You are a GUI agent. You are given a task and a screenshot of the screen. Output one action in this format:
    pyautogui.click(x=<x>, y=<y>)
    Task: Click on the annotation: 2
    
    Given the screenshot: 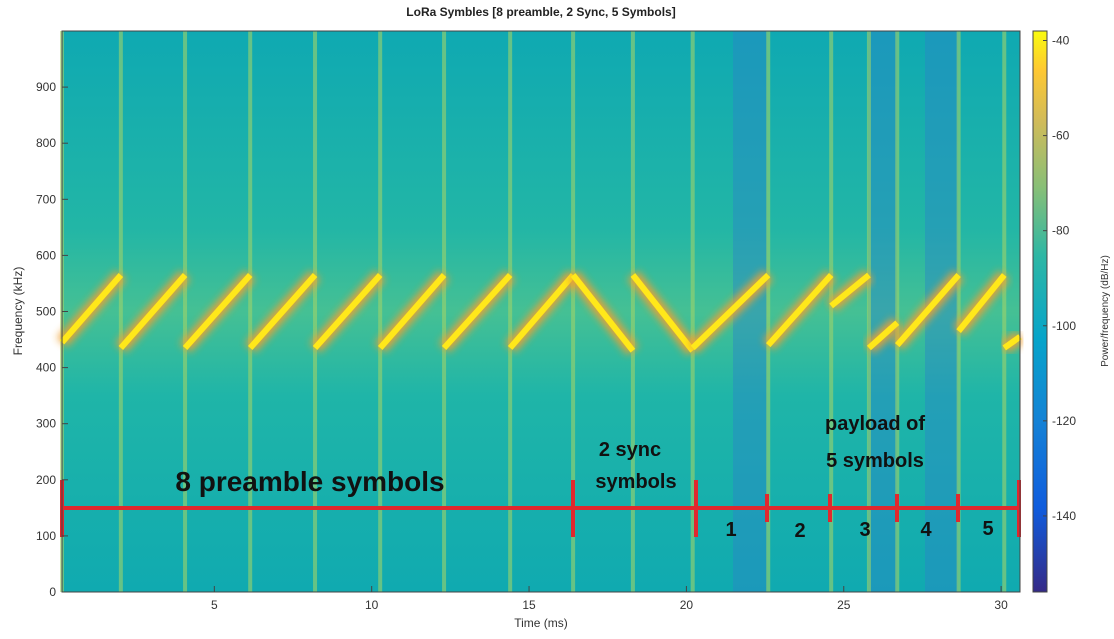 What is the action you would take?
    pyautogui.click(x=799, y=531)
    